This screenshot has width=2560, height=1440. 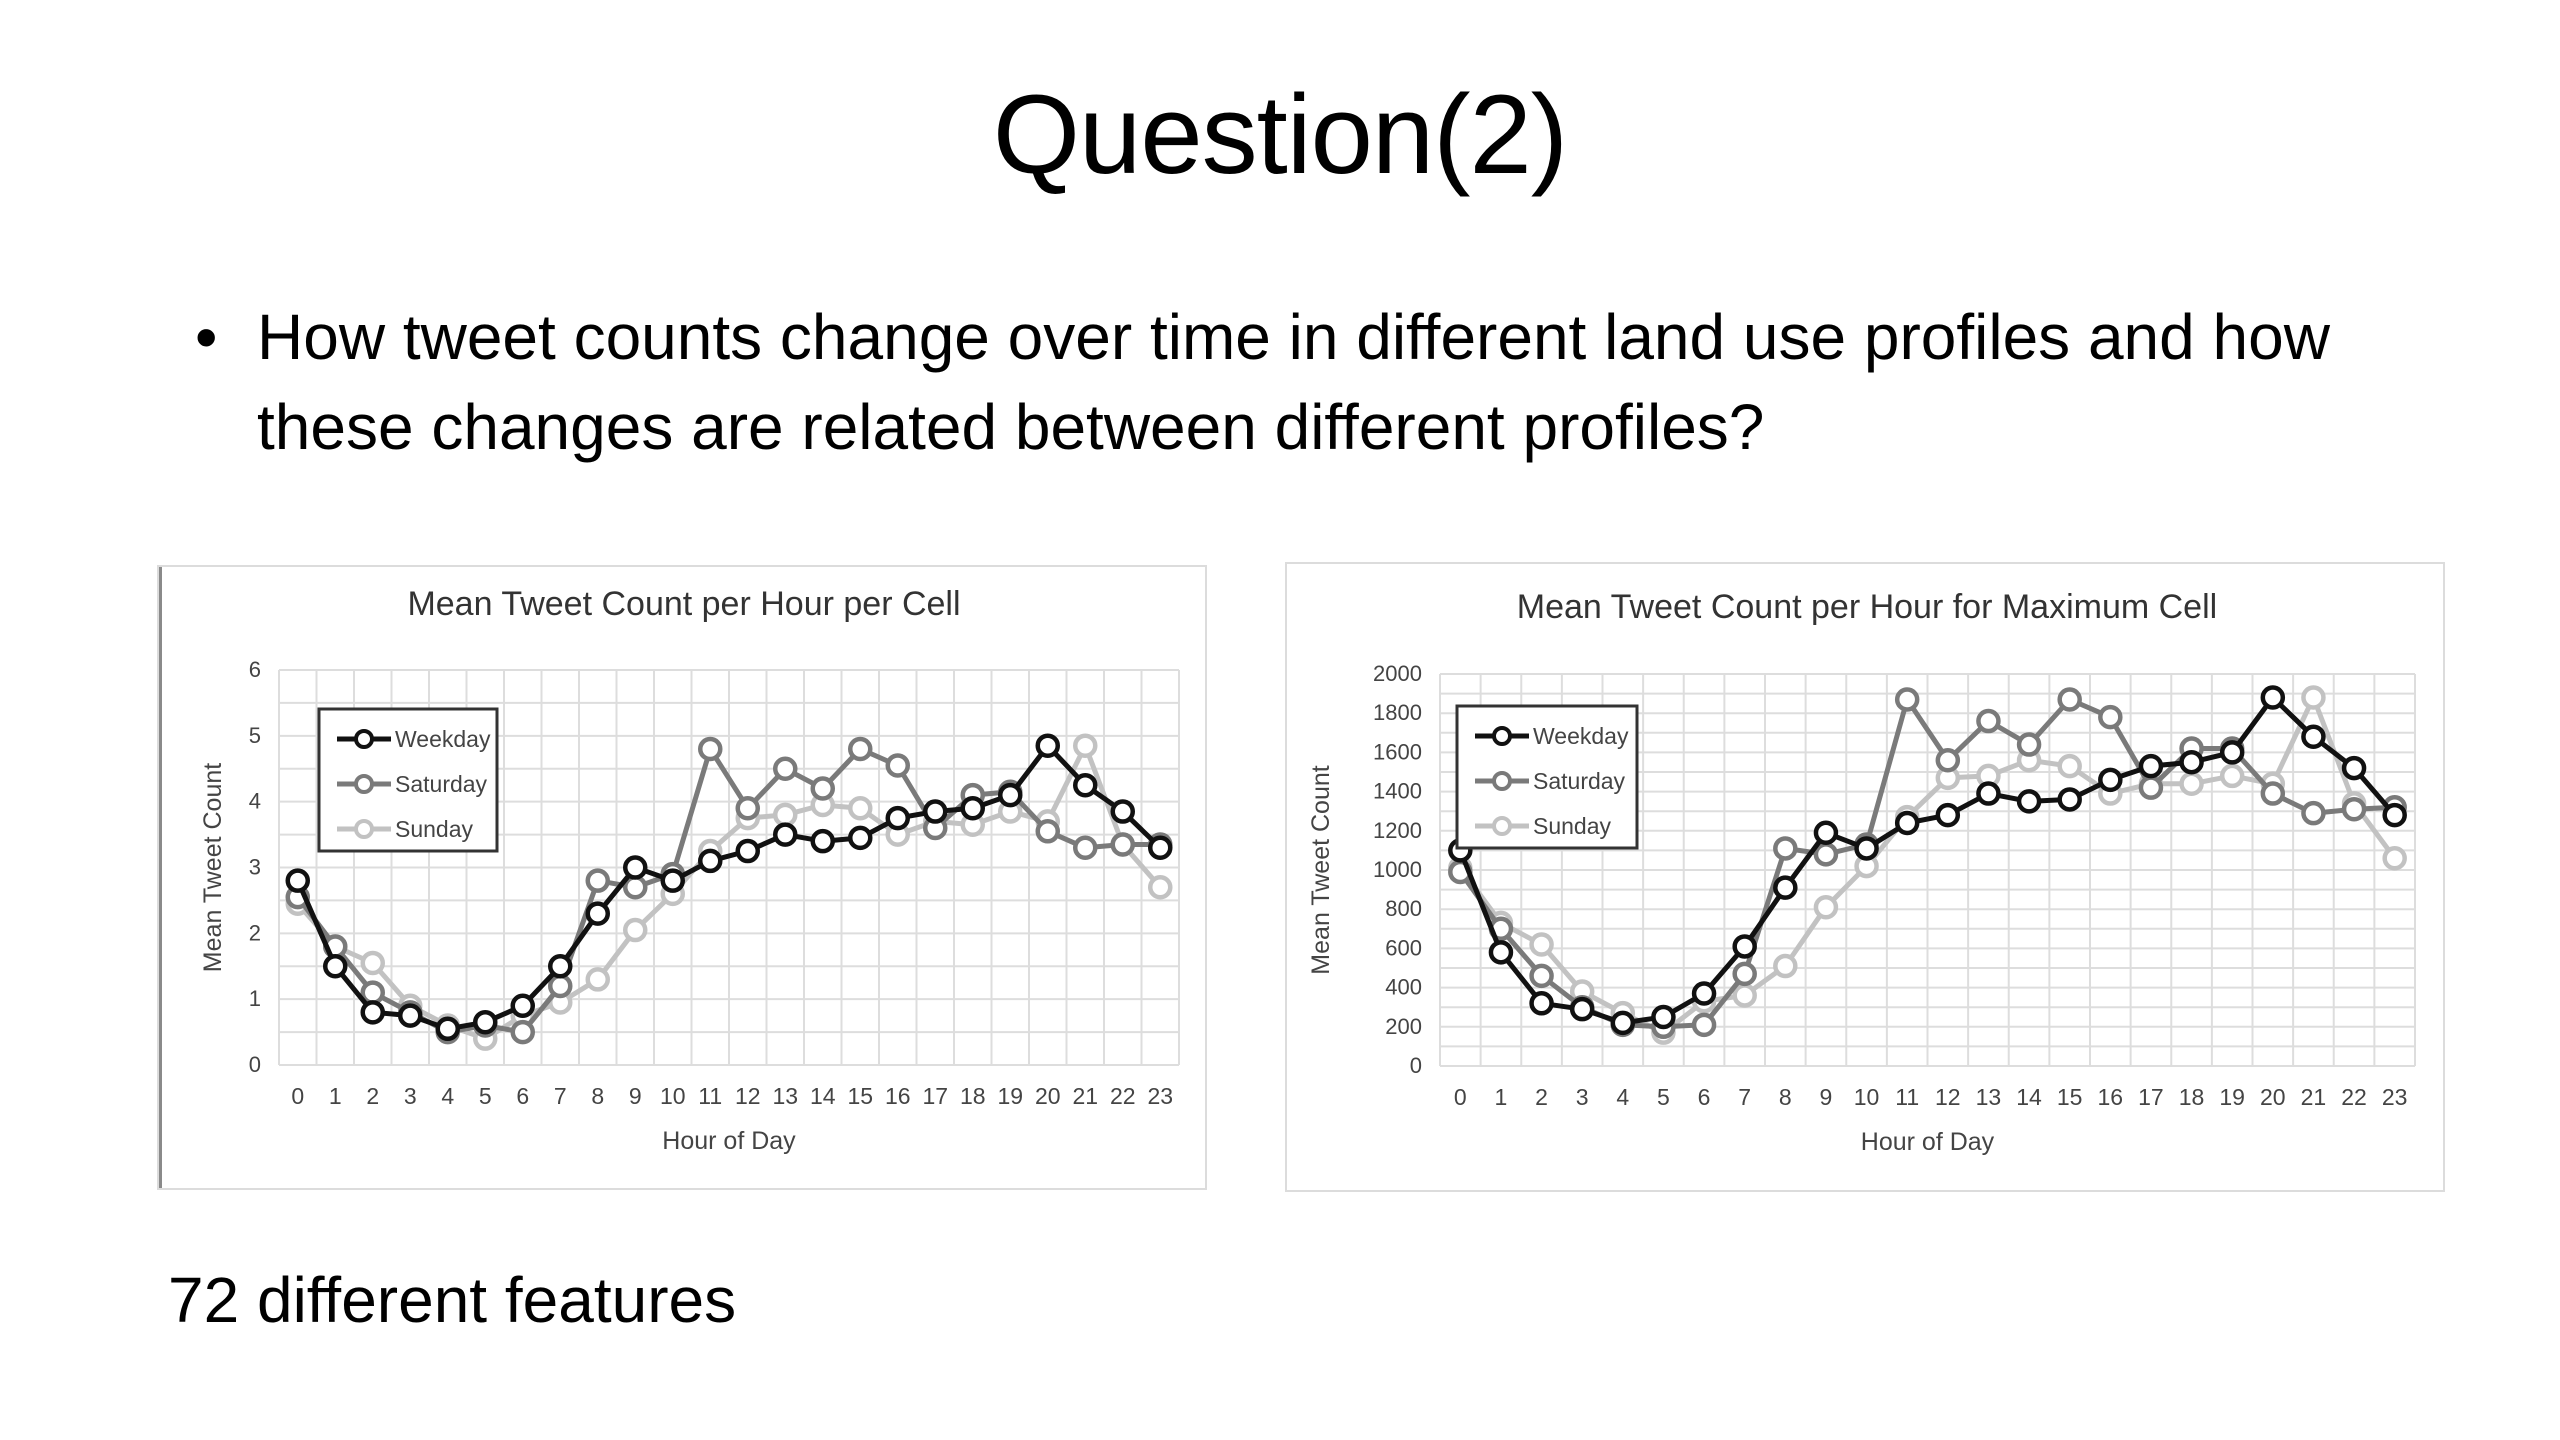 I want to click on y-tick-label: 4, so click(x=255, y=801).